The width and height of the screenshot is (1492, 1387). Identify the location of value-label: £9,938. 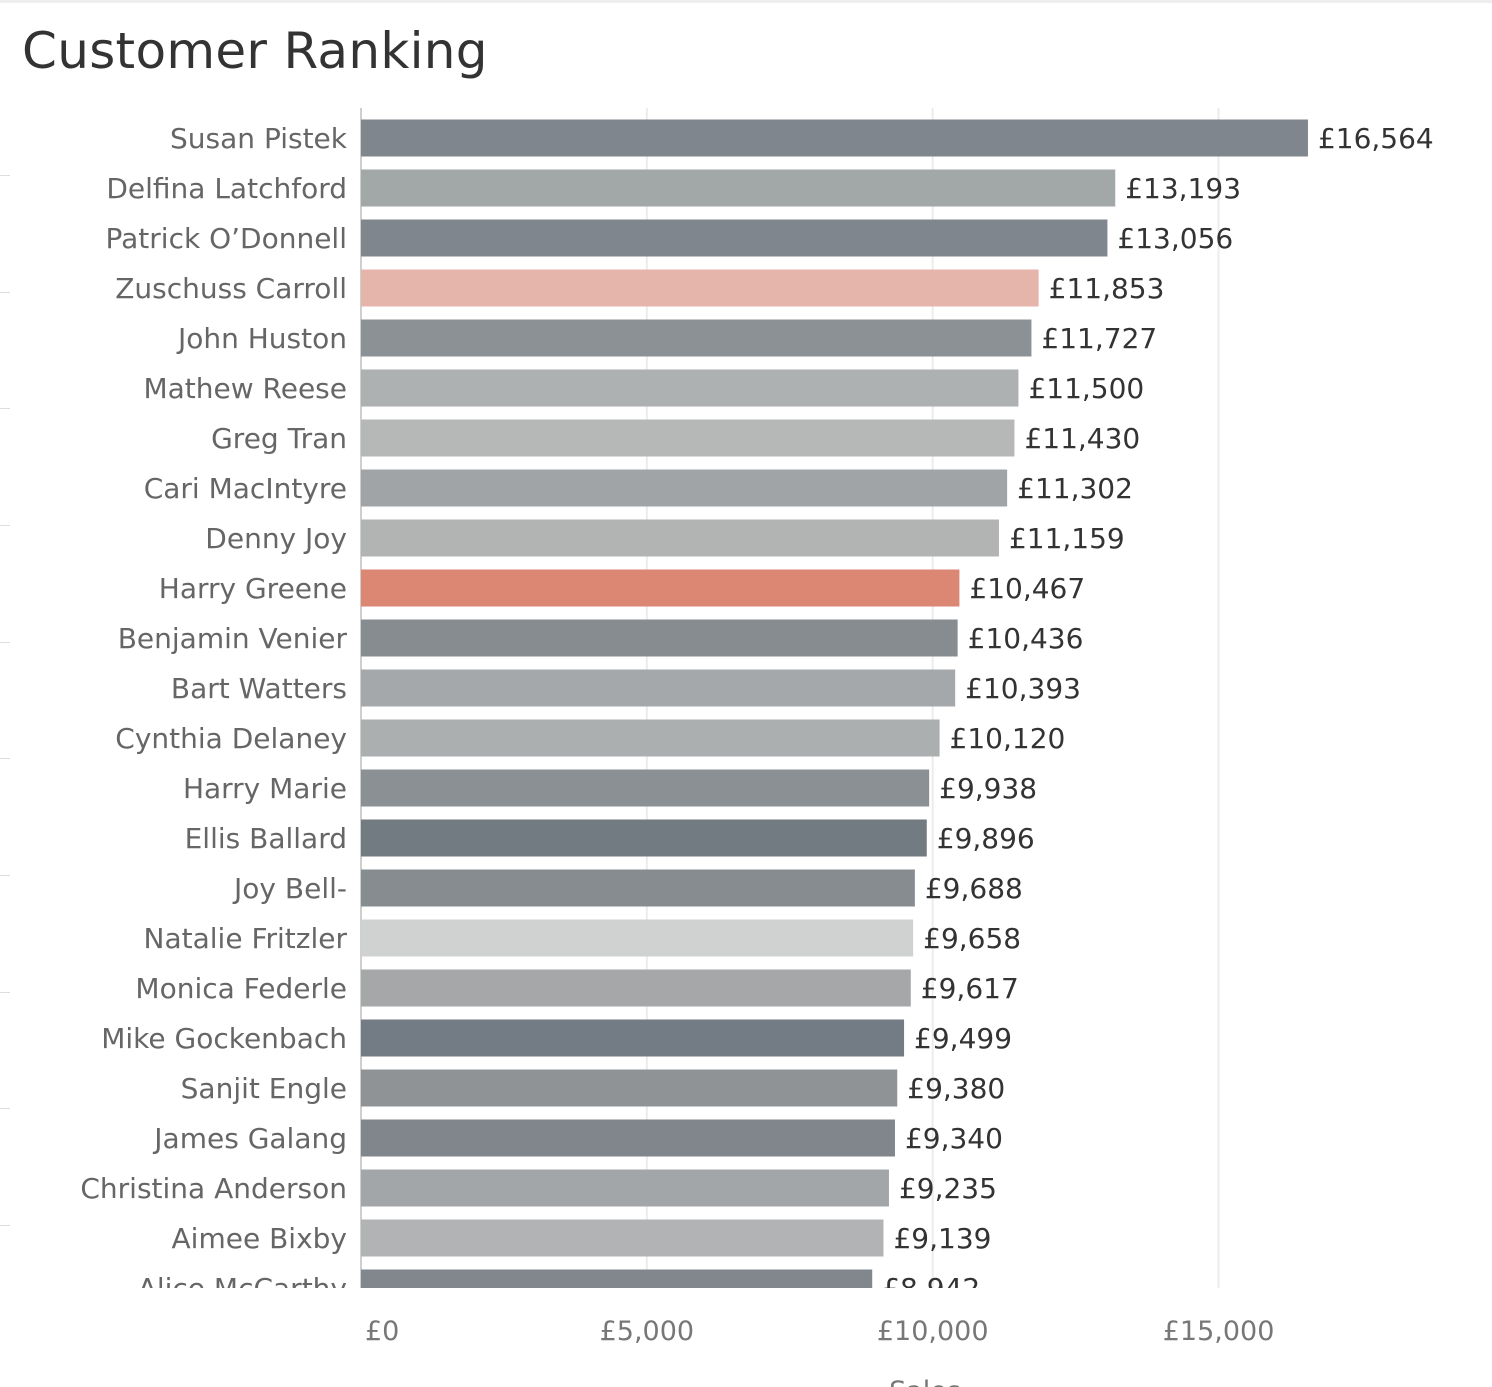
(988, 788).